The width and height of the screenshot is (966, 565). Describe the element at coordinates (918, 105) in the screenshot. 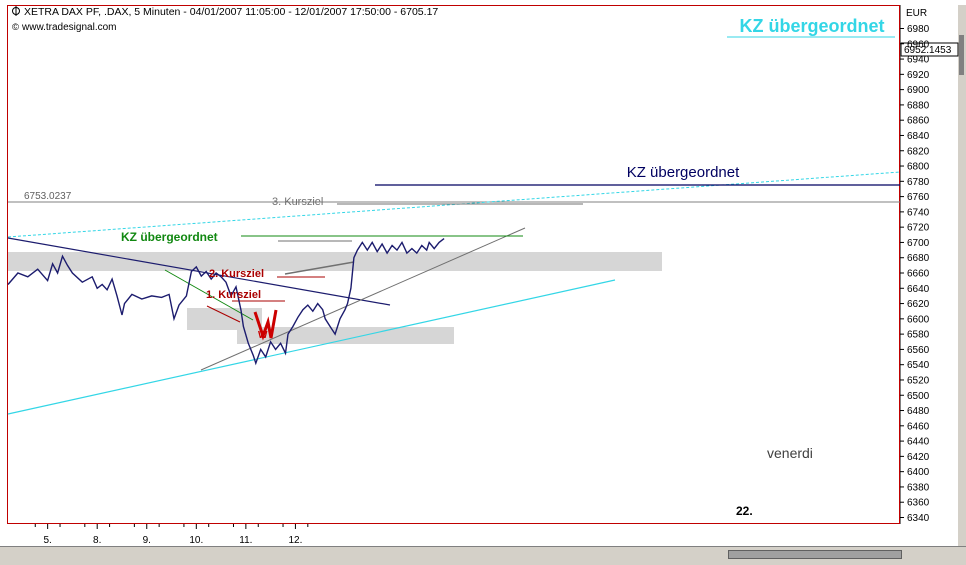

I see `y-tick-label: 6880` at that location.